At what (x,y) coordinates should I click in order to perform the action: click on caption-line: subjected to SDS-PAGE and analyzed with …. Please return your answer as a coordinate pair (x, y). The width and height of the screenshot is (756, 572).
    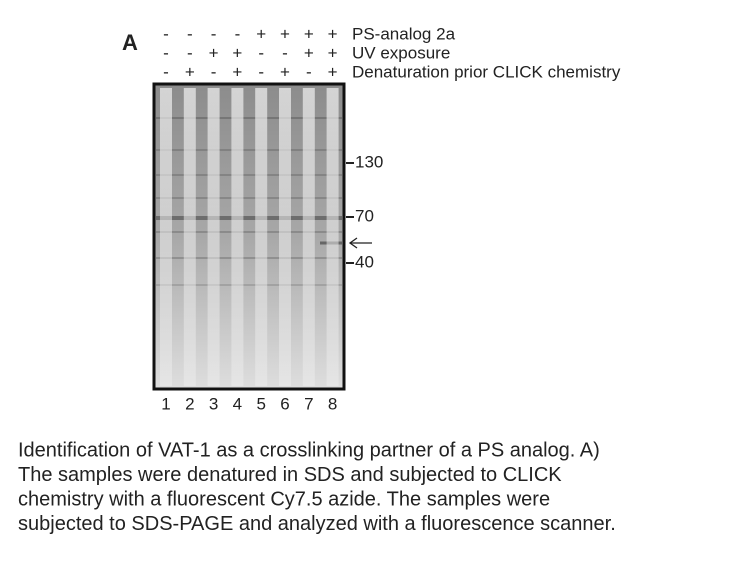
    Looking at the image, I should click on (317, 524).